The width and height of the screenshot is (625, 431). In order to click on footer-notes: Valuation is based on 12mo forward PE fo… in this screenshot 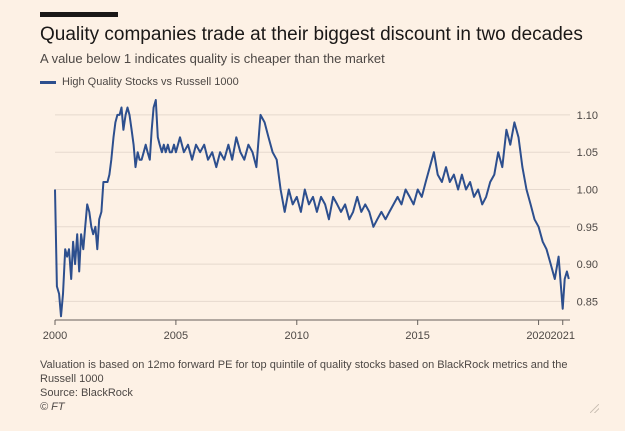, I will do `click(320, 379)`.